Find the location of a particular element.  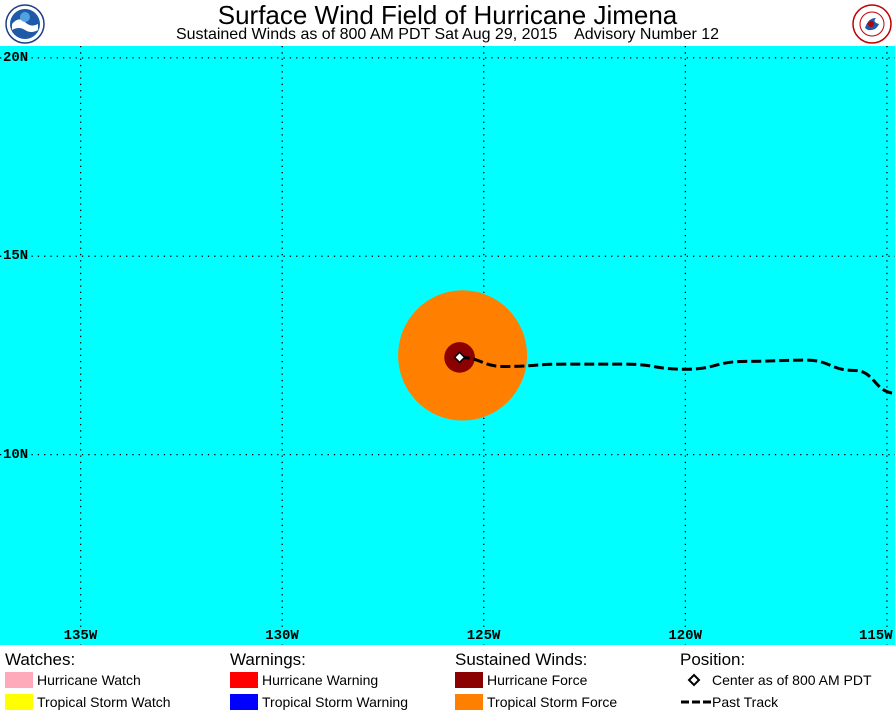

hurricane-warning-swatch is located at coordinates (244, 680).